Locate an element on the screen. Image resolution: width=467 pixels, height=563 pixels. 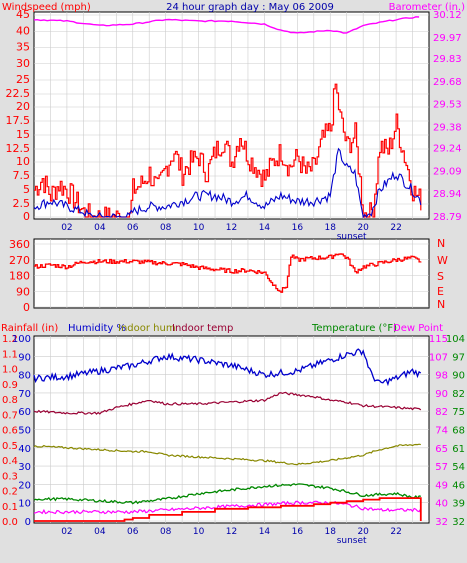
direction-cardinal-label: W is located at coordinates (442, 260).